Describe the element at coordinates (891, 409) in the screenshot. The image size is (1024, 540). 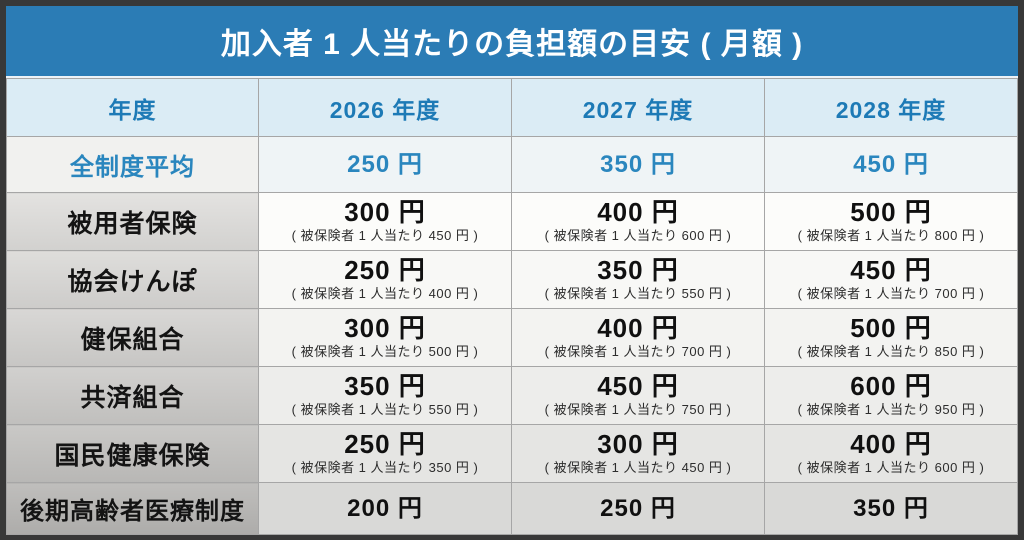
I see `per-insured-note: ( 被保険者 1 人当たり 950 円 )` at that location.